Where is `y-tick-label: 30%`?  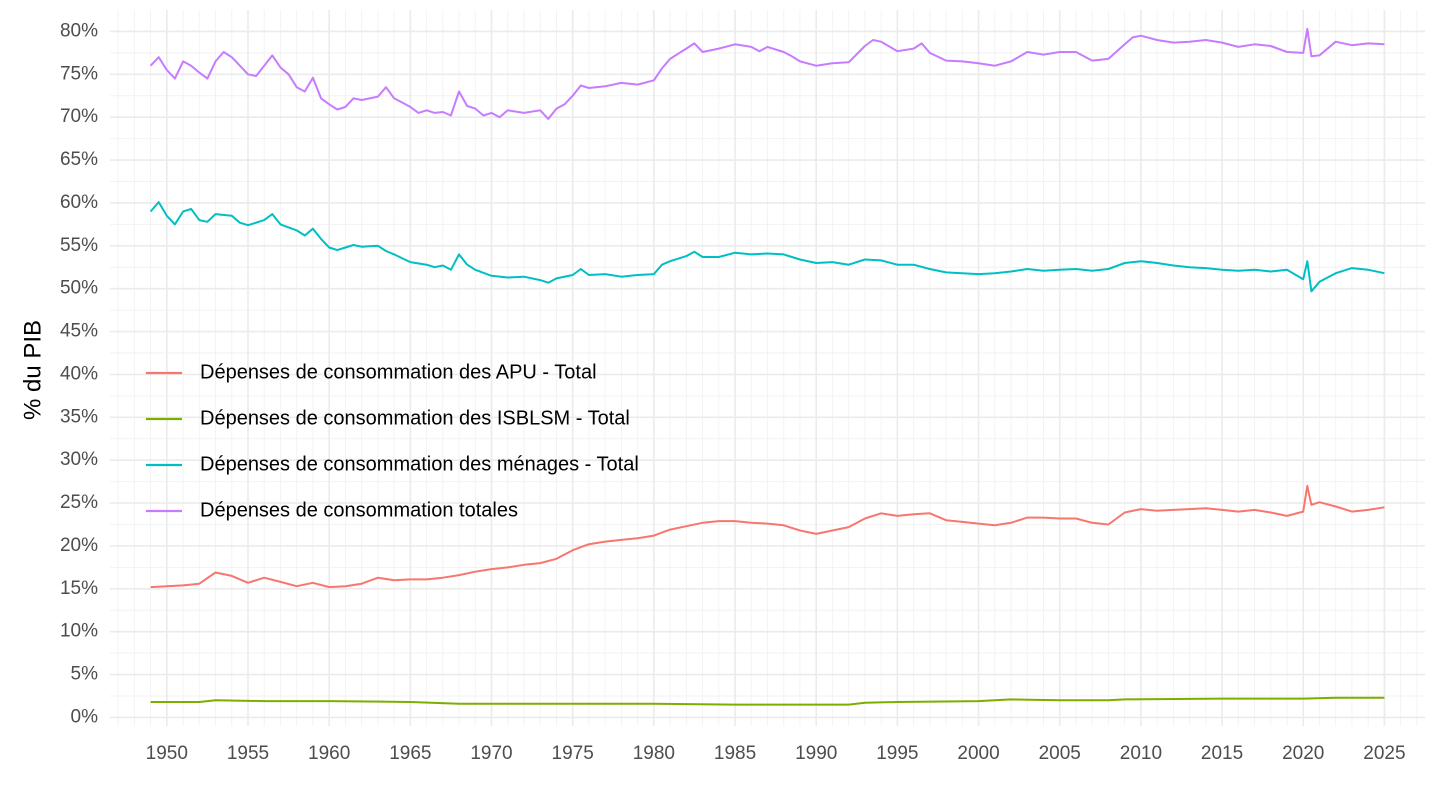
y-tick-label: 30% is located at coordinates (79, 459).